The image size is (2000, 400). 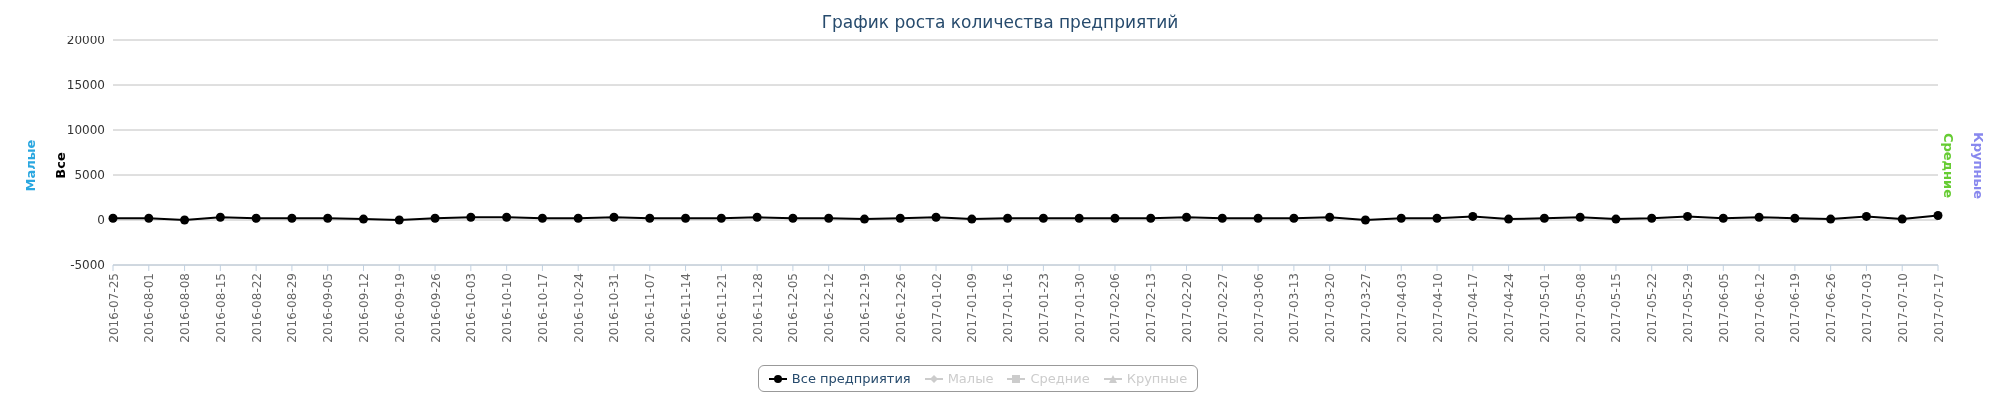 I want to click on x-tick-label: 2016-12-26, so click(x=900, y=308).